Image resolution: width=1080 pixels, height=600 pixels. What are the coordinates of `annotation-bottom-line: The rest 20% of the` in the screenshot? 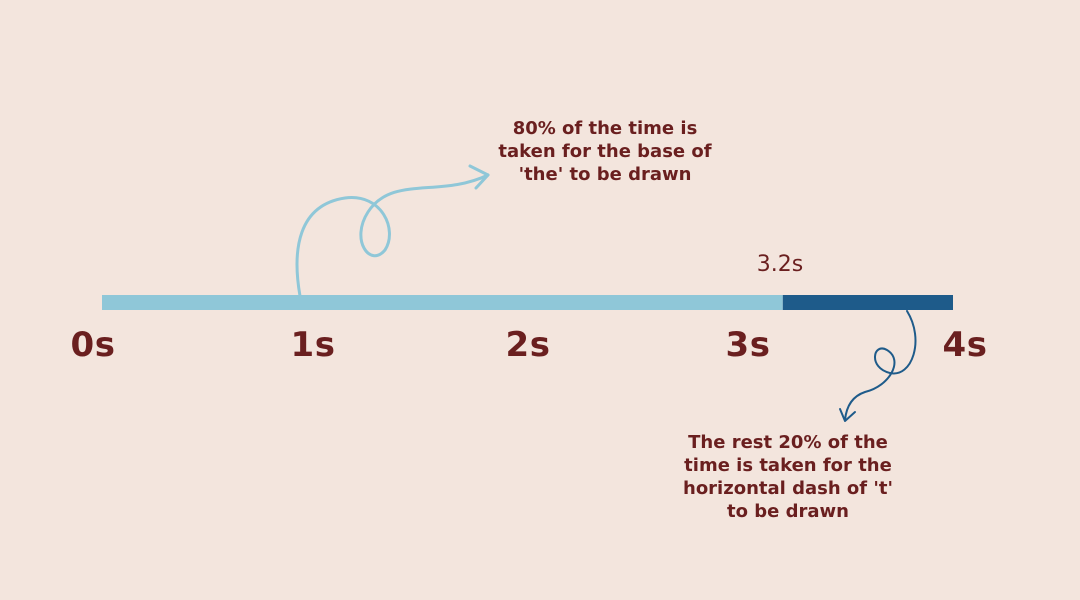 It's located at (788, 442).